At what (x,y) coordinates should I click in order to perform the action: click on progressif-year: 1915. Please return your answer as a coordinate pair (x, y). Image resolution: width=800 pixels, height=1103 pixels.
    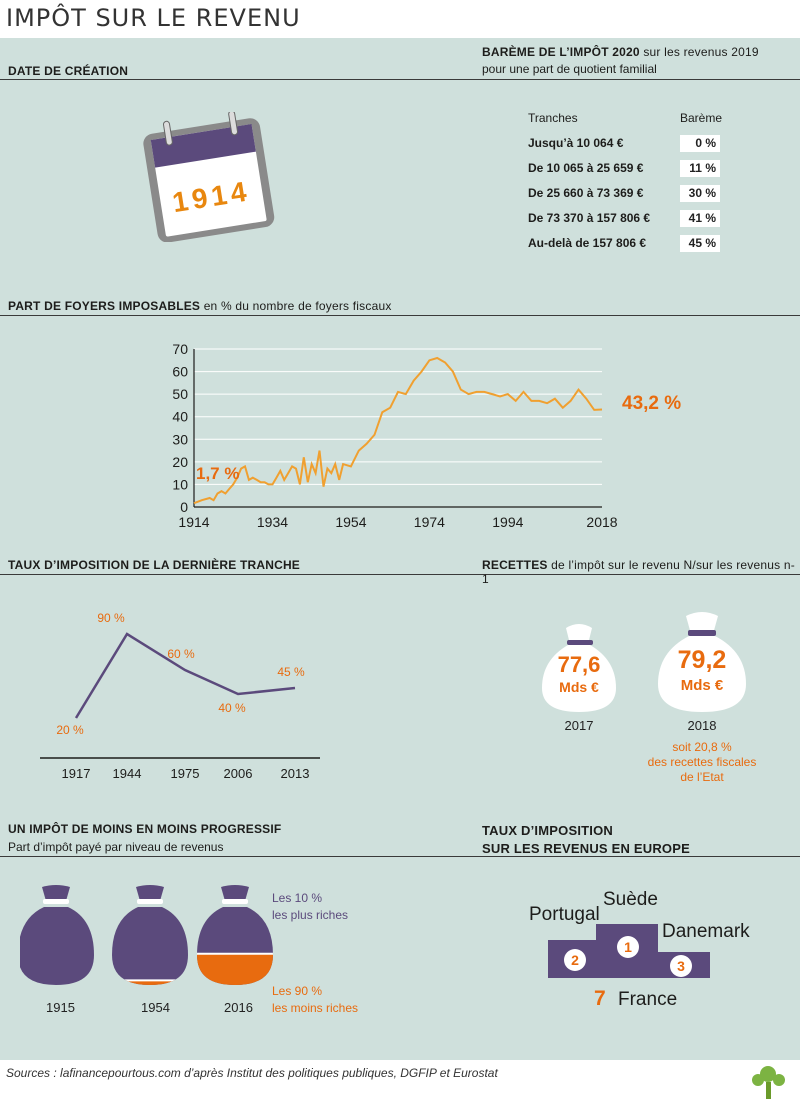
    Looking at the image, I should click on (60, 1007).